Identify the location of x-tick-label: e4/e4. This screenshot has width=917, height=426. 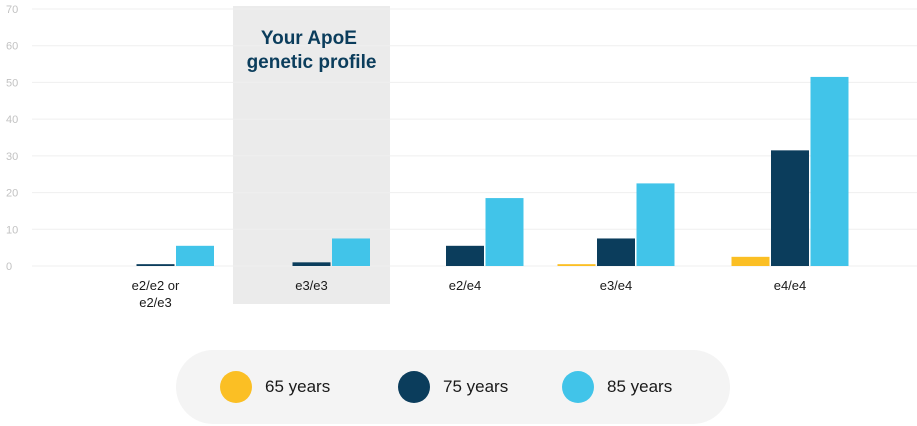
(790, 285).